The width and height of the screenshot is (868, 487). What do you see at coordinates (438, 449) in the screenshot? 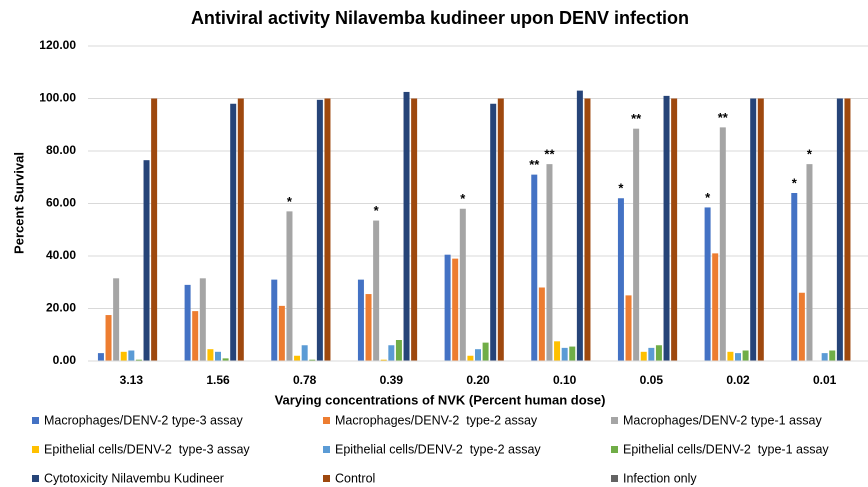
I see `legend-label: Epithelial cells/DENV-2 type-2 assay` at bounding box center [438, 449].